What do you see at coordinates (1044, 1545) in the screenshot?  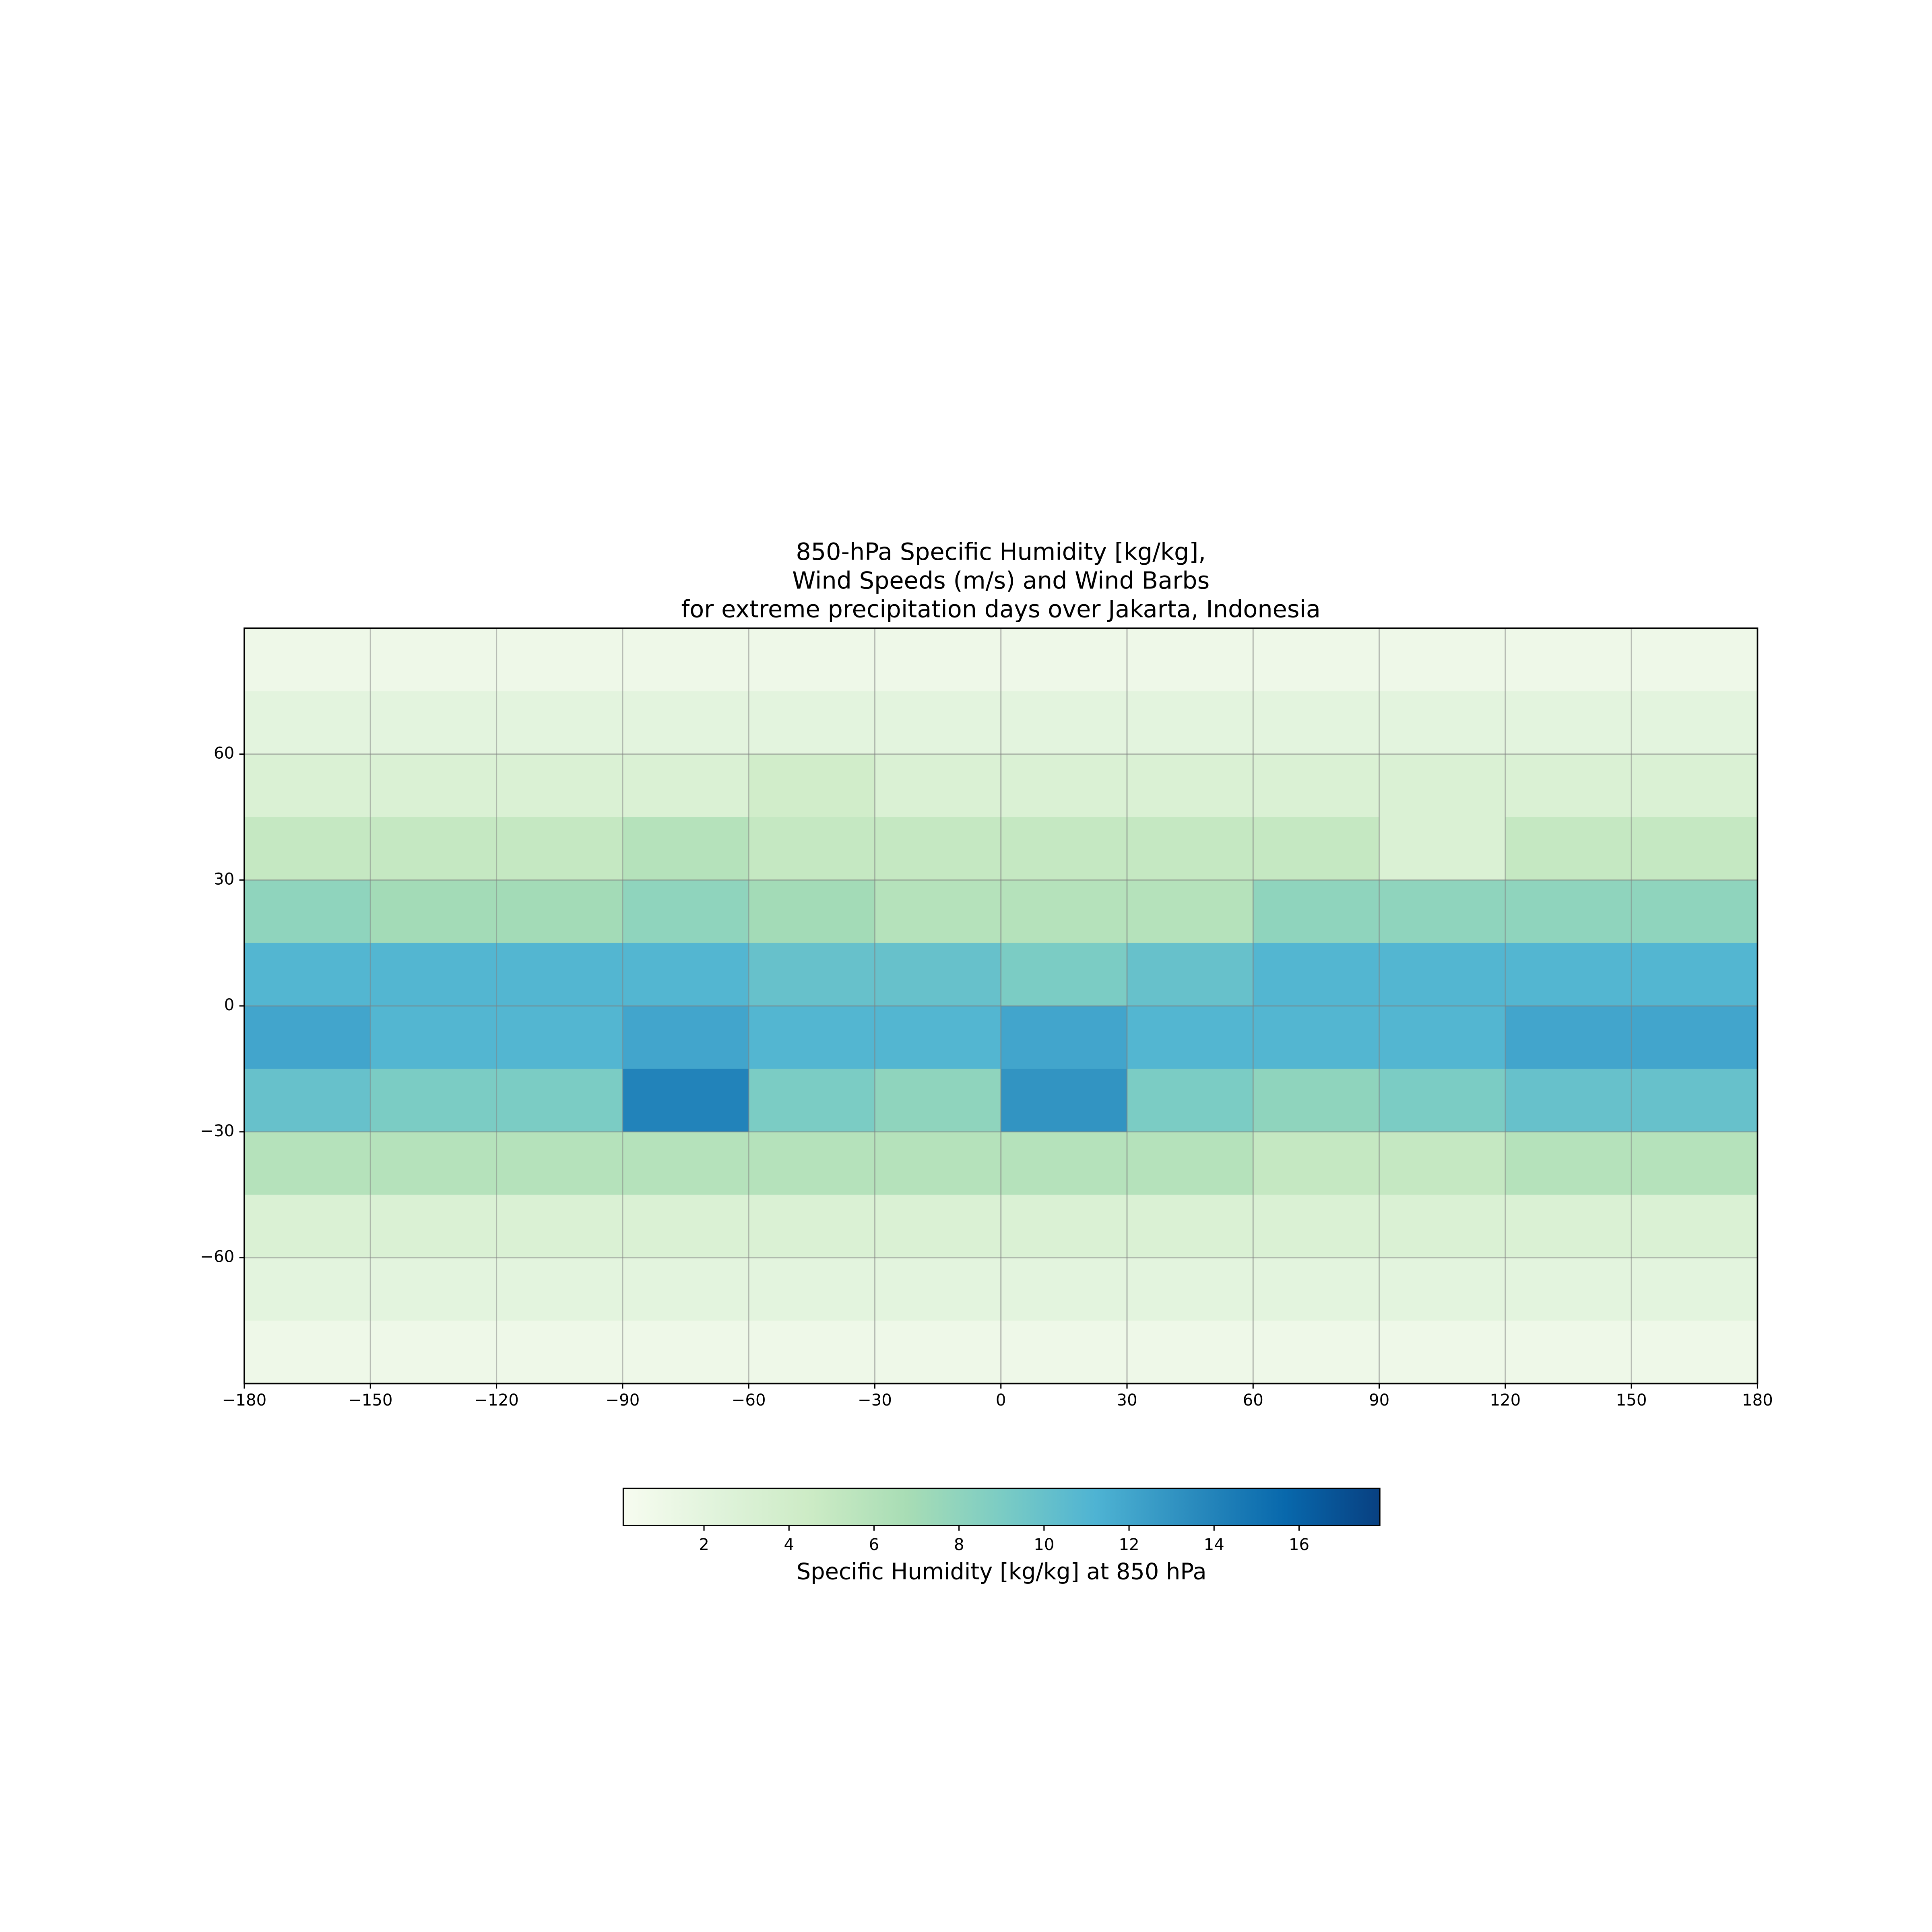 I see `colorbar-tick-label: 10` at bounding box center [1044, 1545].